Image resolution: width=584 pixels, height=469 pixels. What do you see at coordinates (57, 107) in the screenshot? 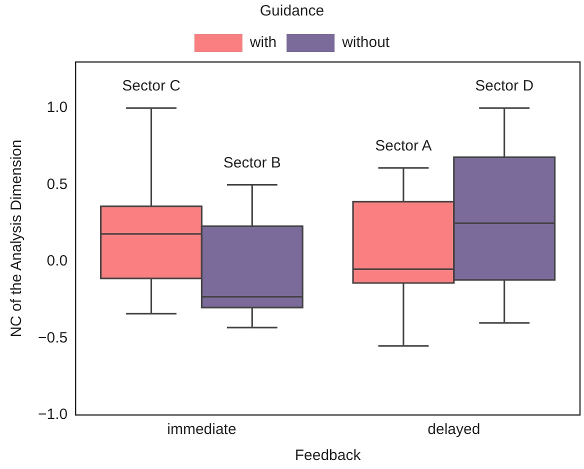
I see `y-tick-label: 1.0` at bounding box center [57, 107].